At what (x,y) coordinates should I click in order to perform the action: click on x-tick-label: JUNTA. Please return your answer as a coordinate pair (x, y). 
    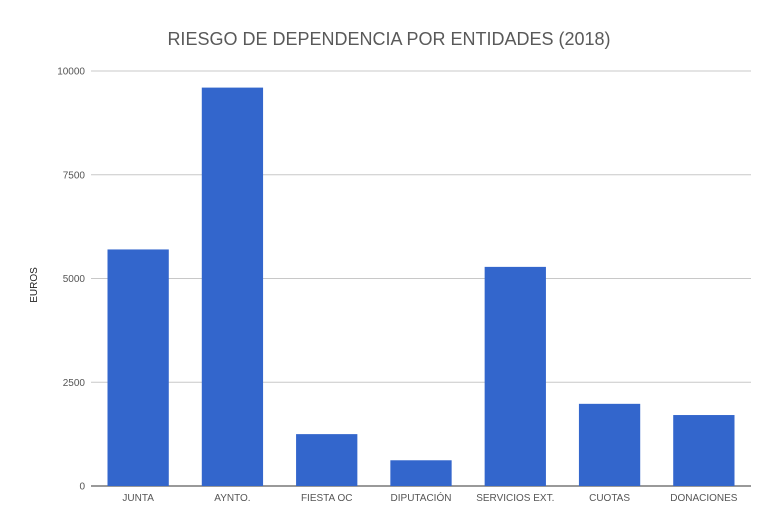
    Looking at the image, I should click on (138, 498).